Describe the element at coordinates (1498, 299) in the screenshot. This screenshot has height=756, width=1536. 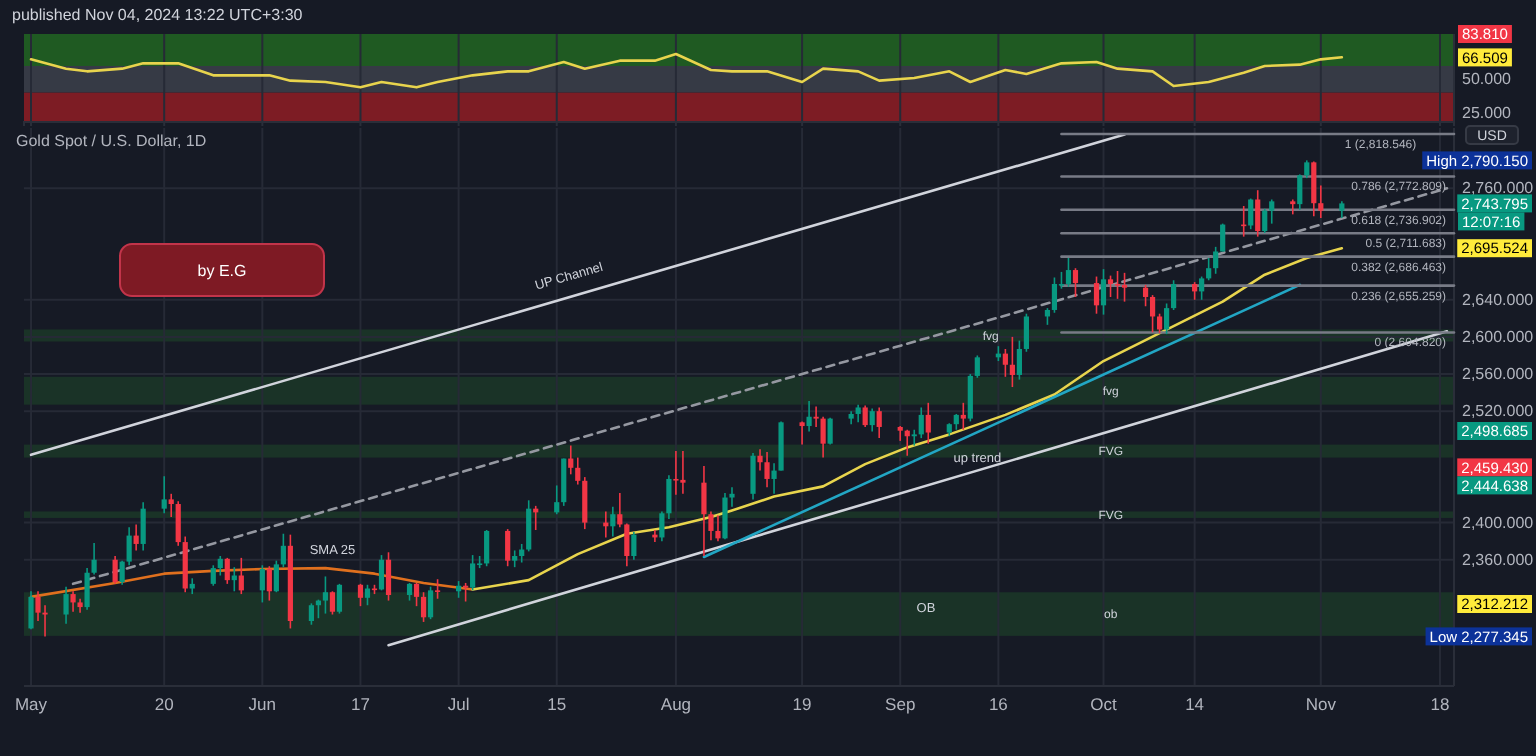
I see `y-tick-label: 2,640.000` at that location.